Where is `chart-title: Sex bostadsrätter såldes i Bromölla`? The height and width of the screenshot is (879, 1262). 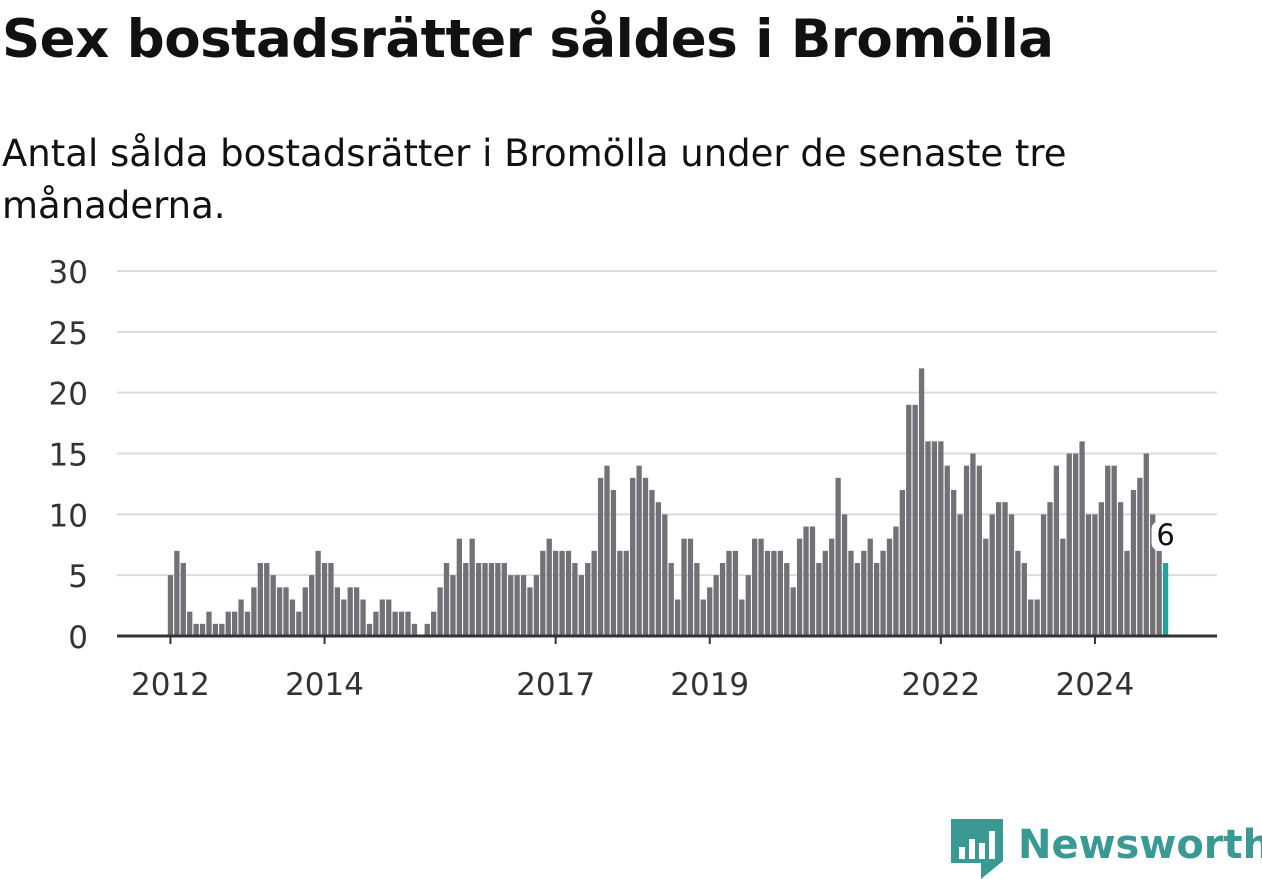 chart-title: Sex bostadsrätter såldes i Bromölla is located at coordinates (528, 39).